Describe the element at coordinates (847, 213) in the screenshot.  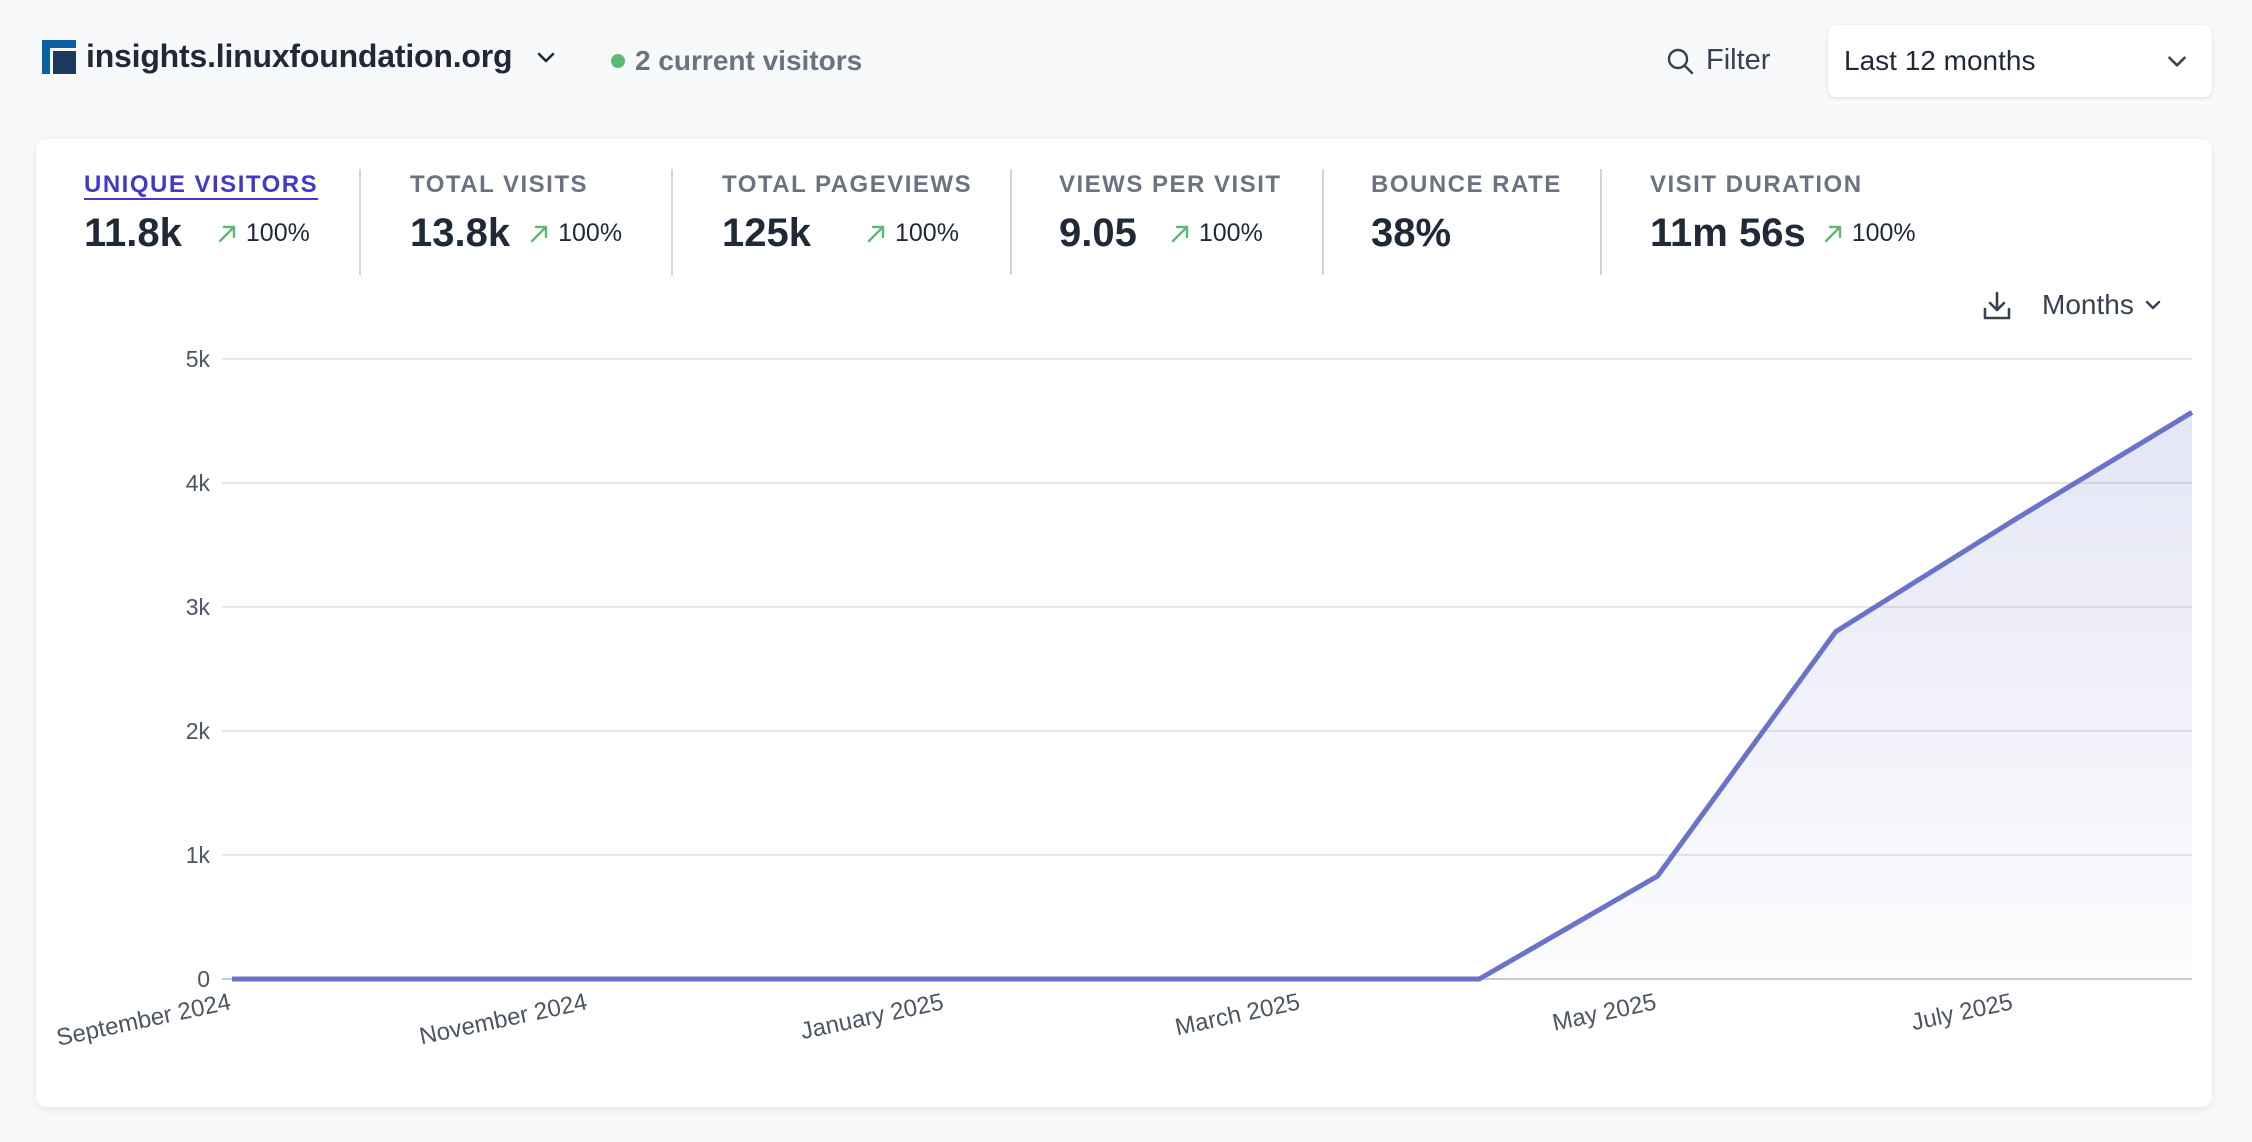
I see `metric-total-pageviews: TOTAL PAGEVIEWS 125k 100%` at that location.